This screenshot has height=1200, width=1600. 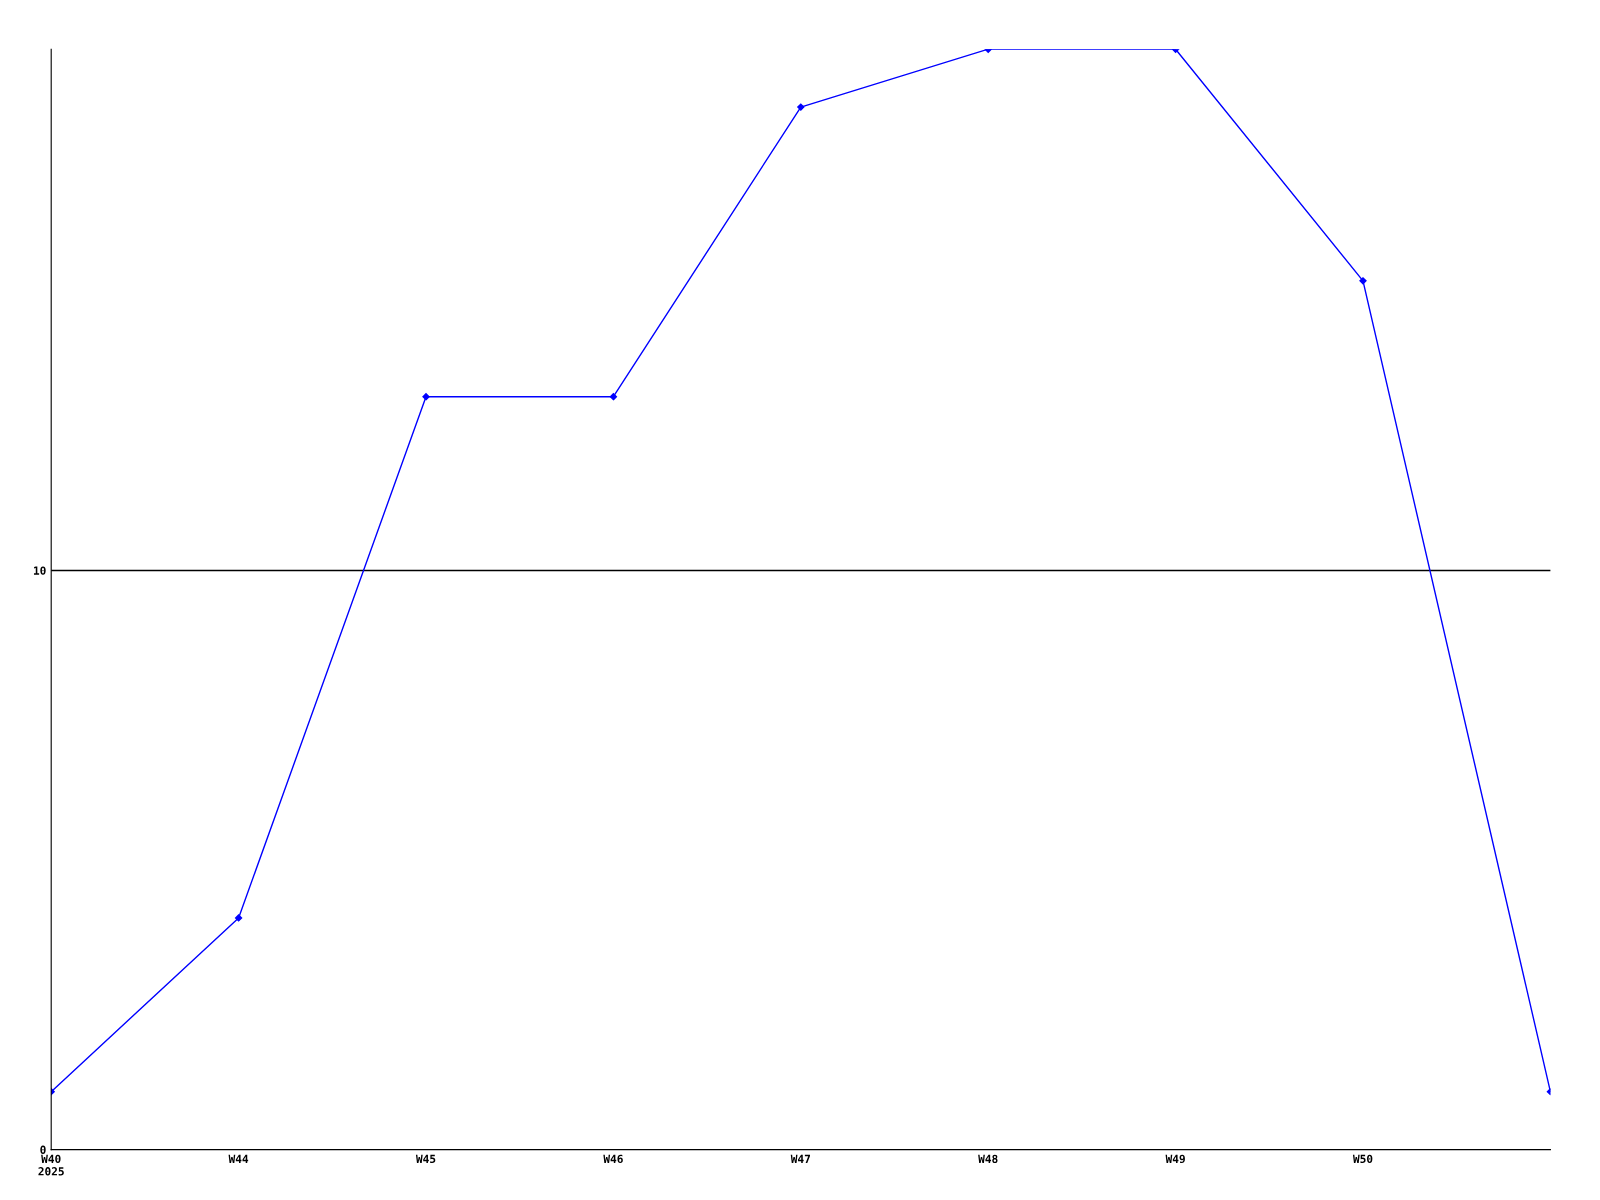 I want to click on x-tick-label: W46, so click(x=613, y=1159).